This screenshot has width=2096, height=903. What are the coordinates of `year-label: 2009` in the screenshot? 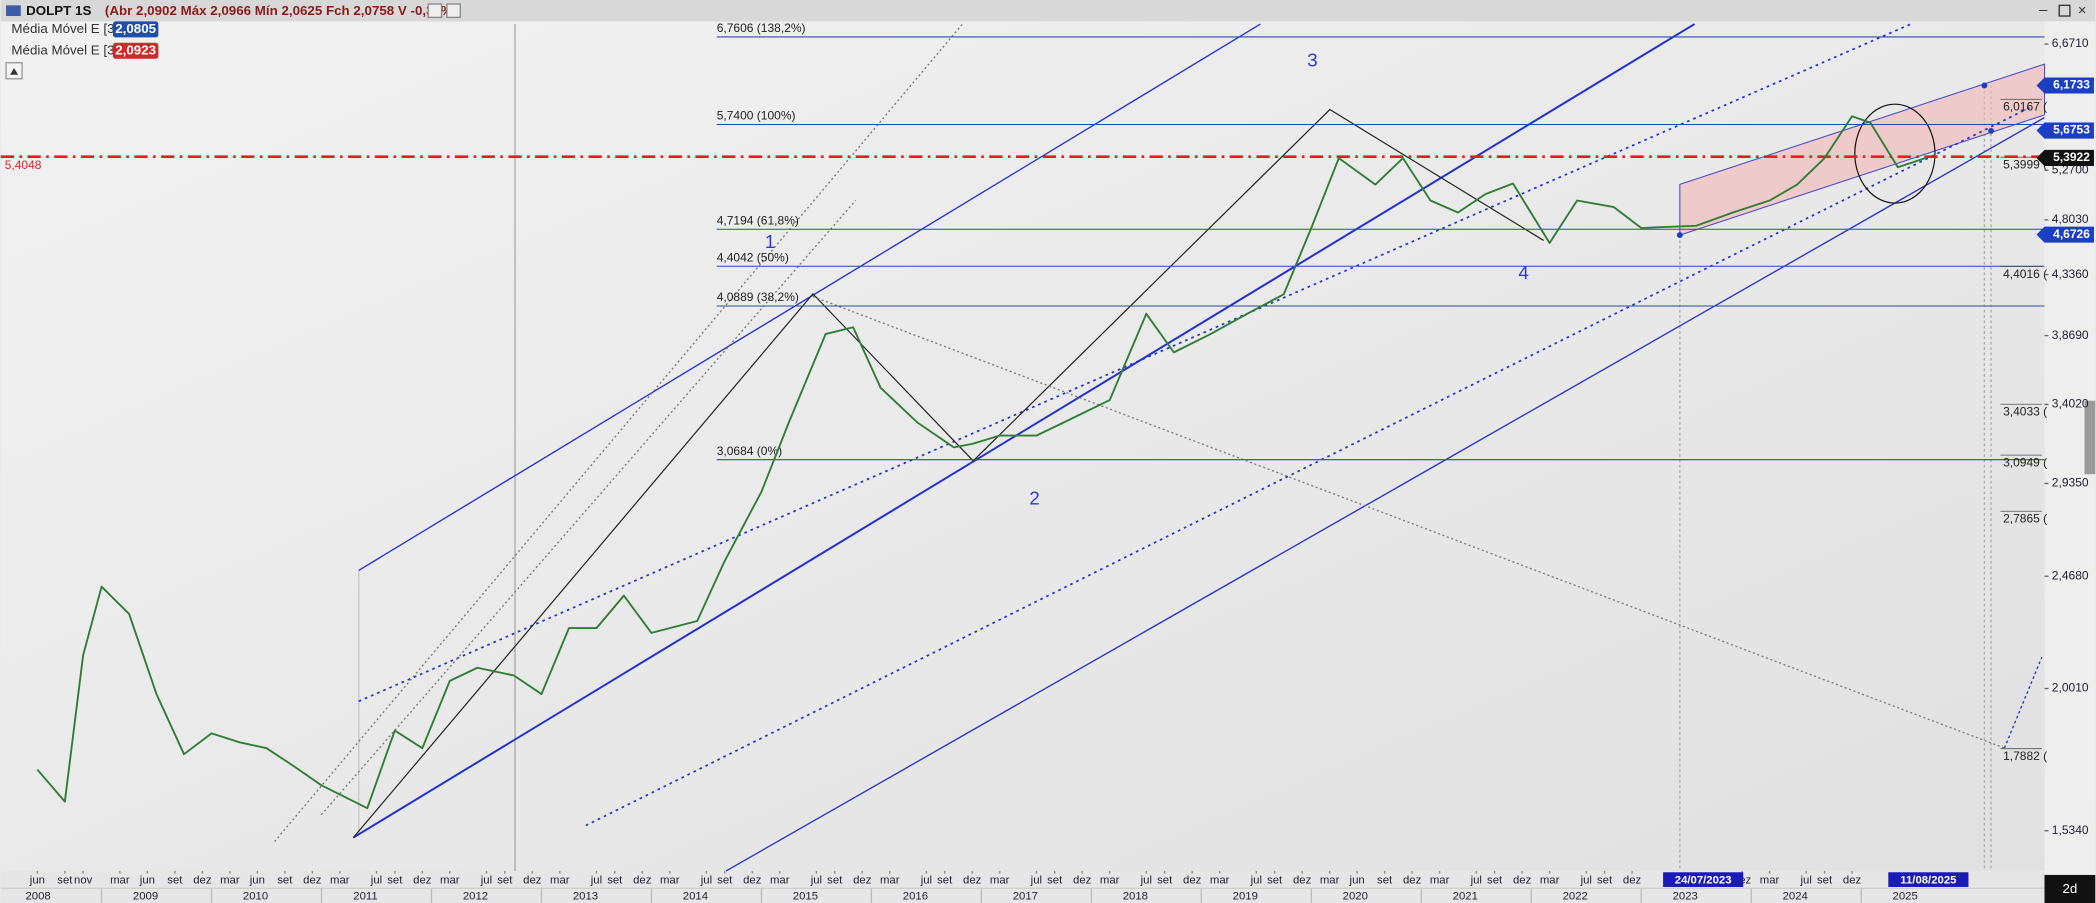 It's located at (145, 896).